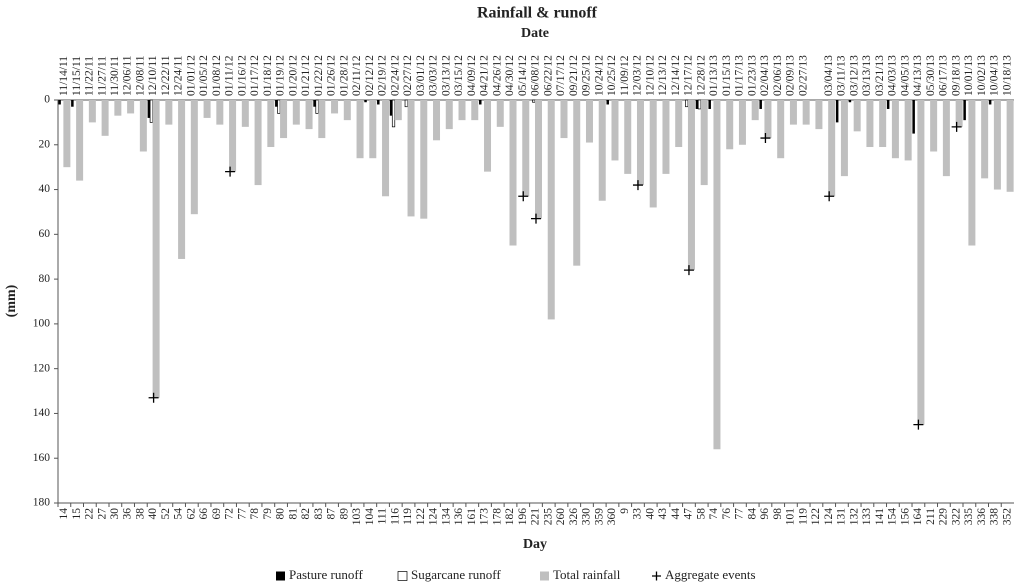 The image size is (1024, 588). Describe the element at coordinates (612, 75) in the screenshot. I see `top-tick-label: 10/25/12` at that location.